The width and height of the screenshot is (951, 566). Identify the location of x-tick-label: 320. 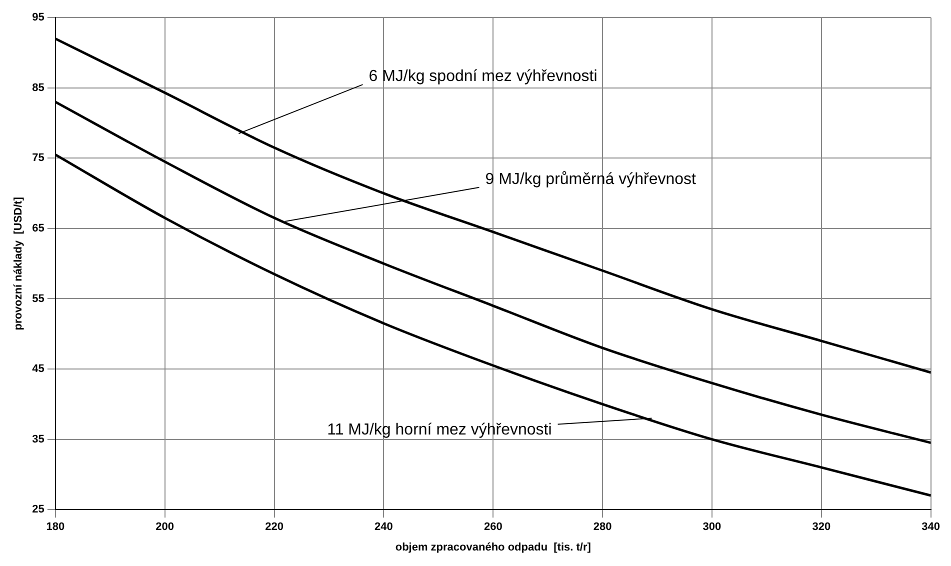
(821, 527).